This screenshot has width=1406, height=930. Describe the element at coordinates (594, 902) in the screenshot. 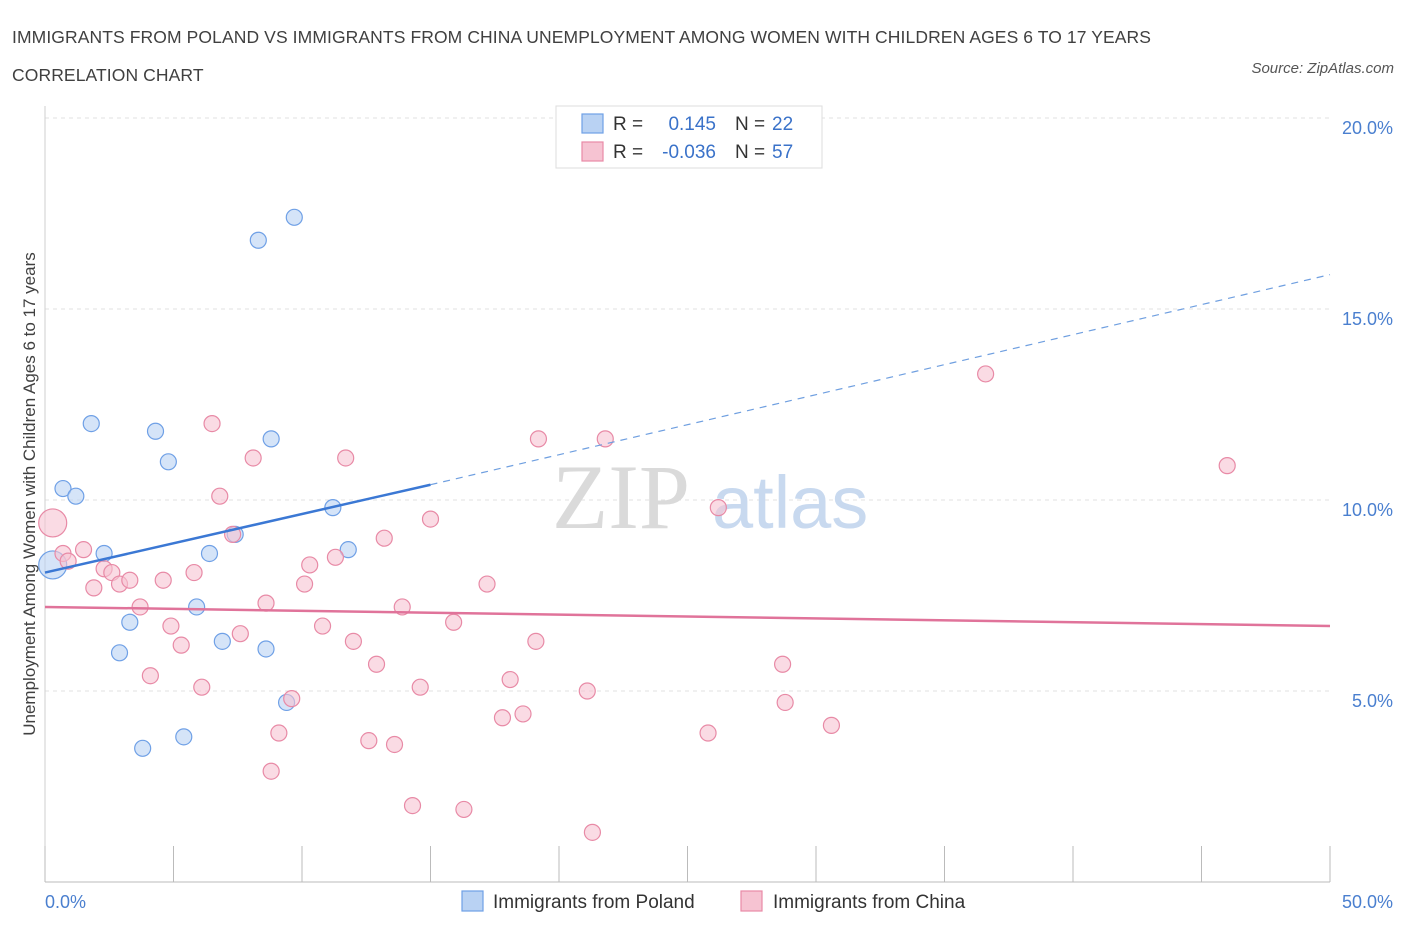

I see `series-legend-label-poland: Immigrants from Poland` at that location.